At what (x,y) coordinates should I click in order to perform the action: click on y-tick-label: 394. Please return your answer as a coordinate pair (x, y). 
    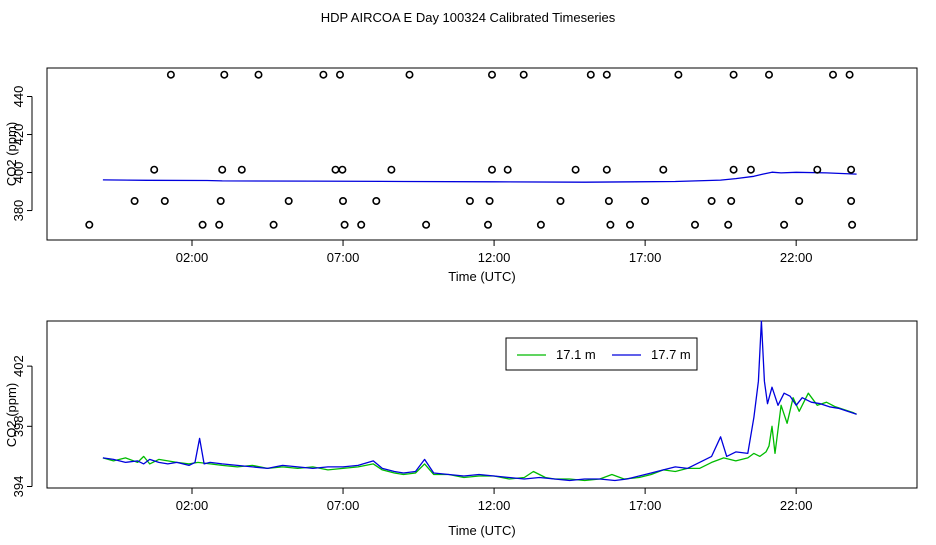
    Looking at the image, I should click on (18, 487).